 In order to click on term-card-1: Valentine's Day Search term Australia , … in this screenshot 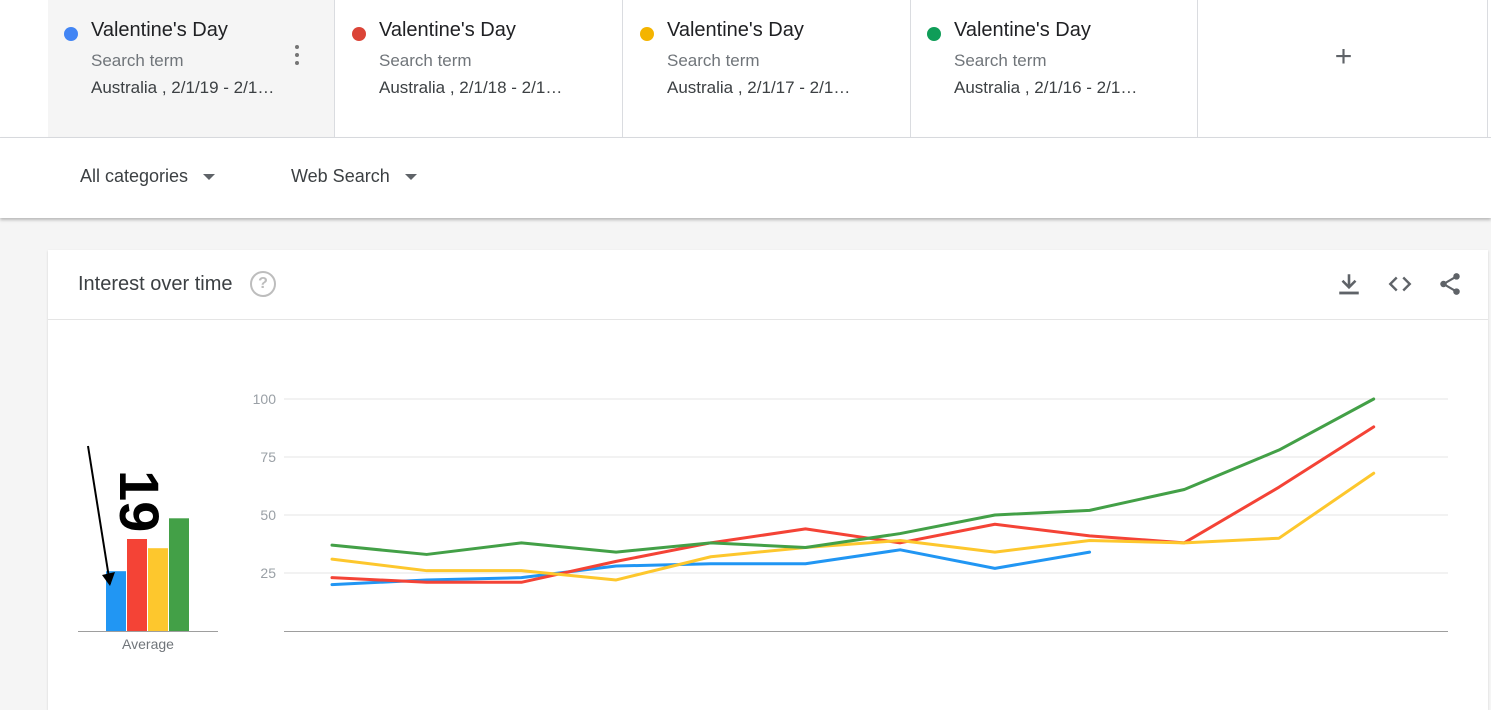, I will do `click(191, 68)`.